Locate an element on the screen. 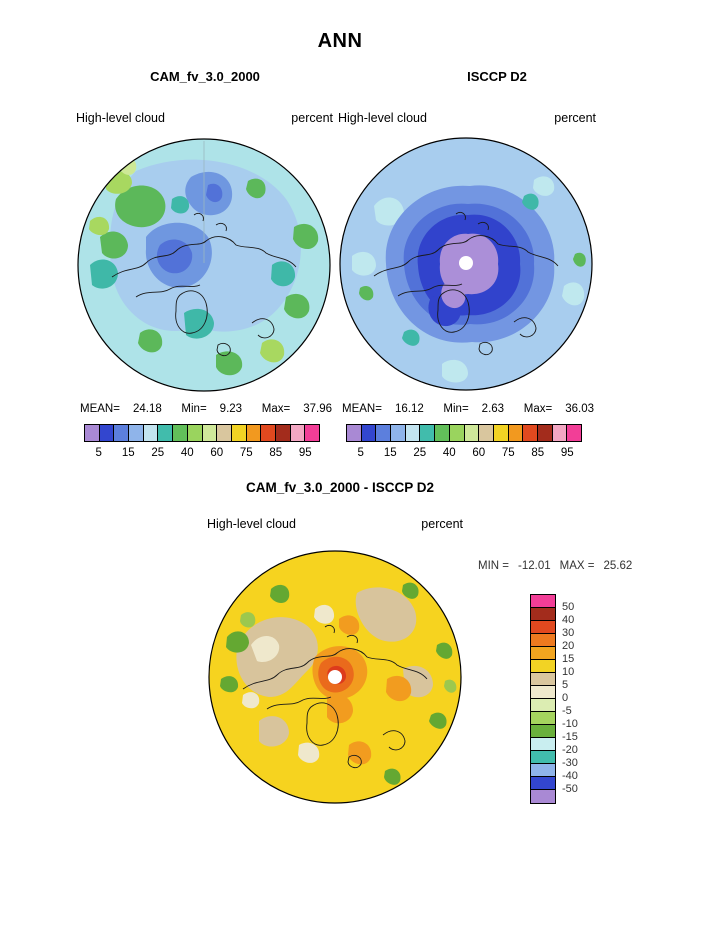  min-value: 9.23 is located at coordinates (231, 409).